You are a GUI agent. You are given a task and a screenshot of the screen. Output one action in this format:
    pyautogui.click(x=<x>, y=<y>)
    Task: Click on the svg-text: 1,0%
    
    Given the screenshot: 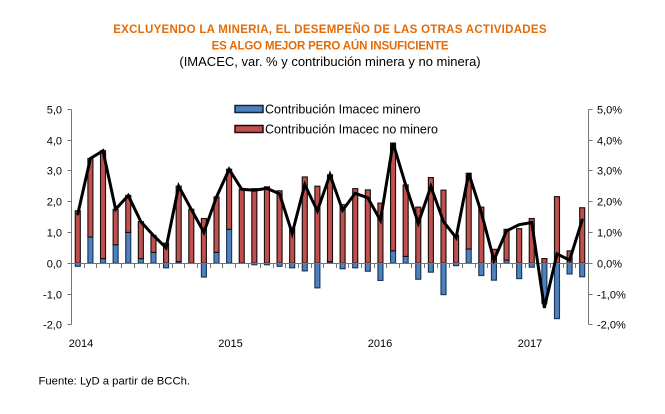 What is the action you would take?
    pyautogui.click(x=609, y=233)
    